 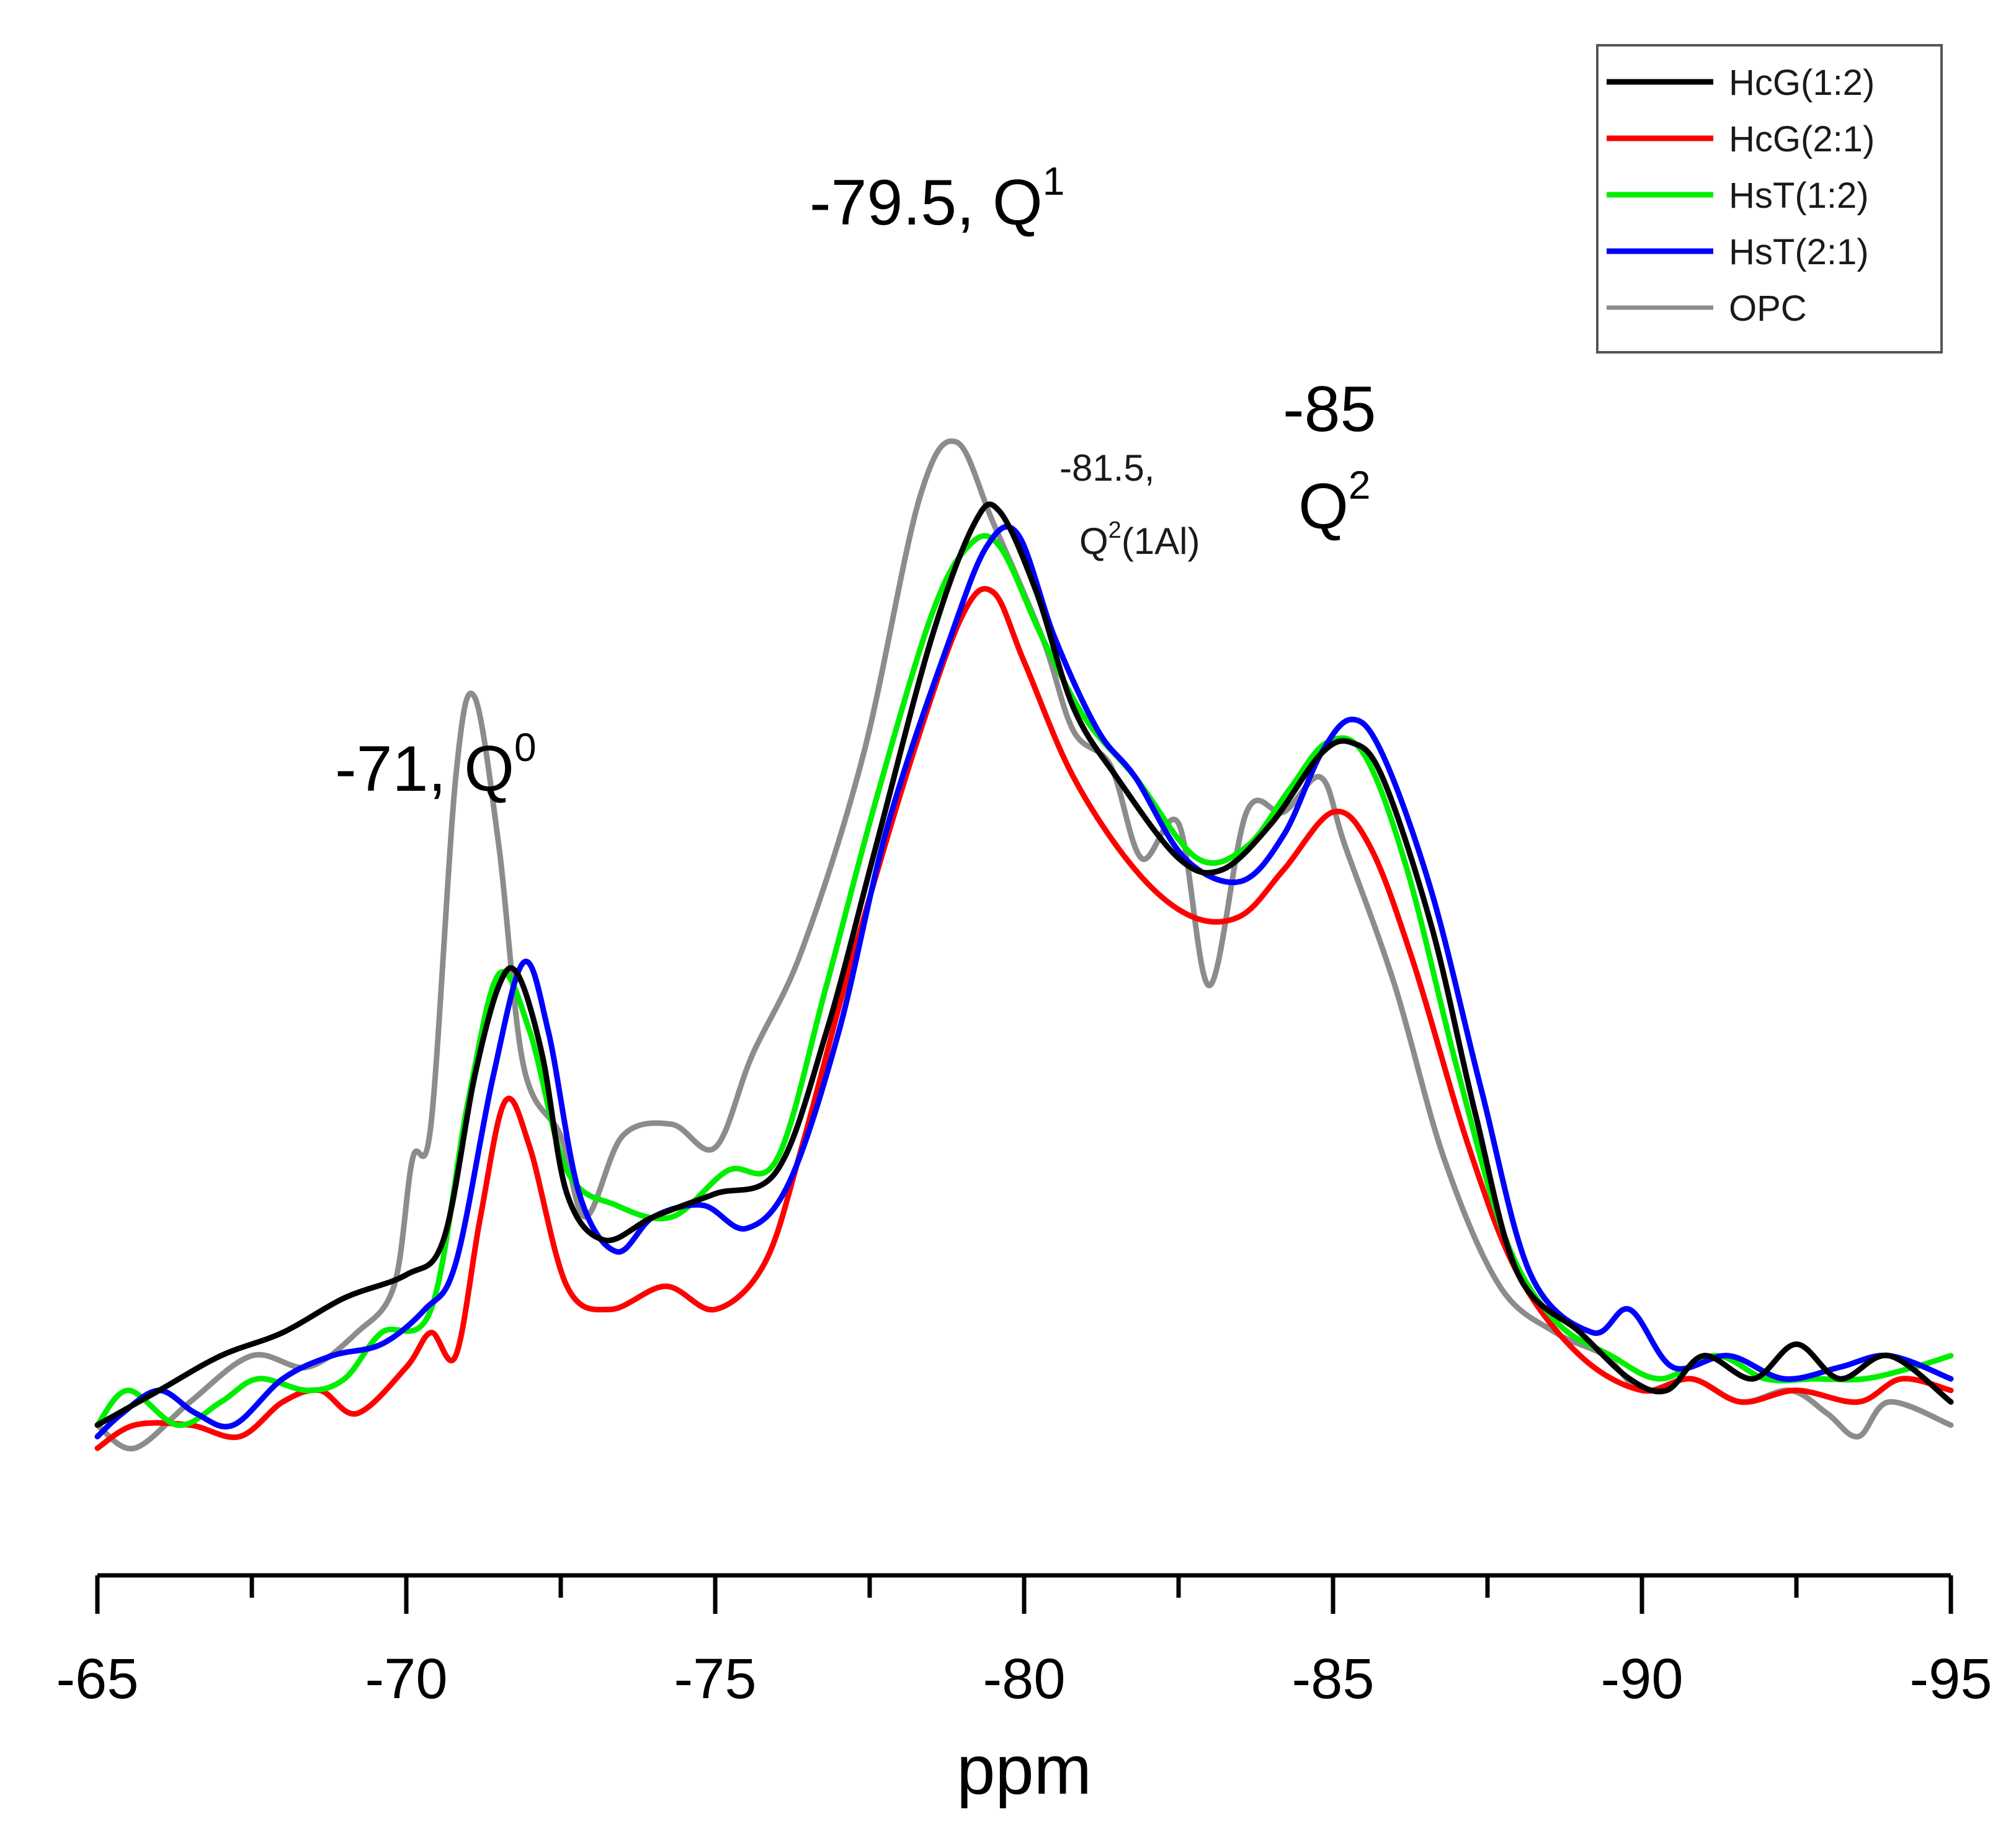 I want to click on annotation-q2: -85 Q2, so click(x=1329, y=458).